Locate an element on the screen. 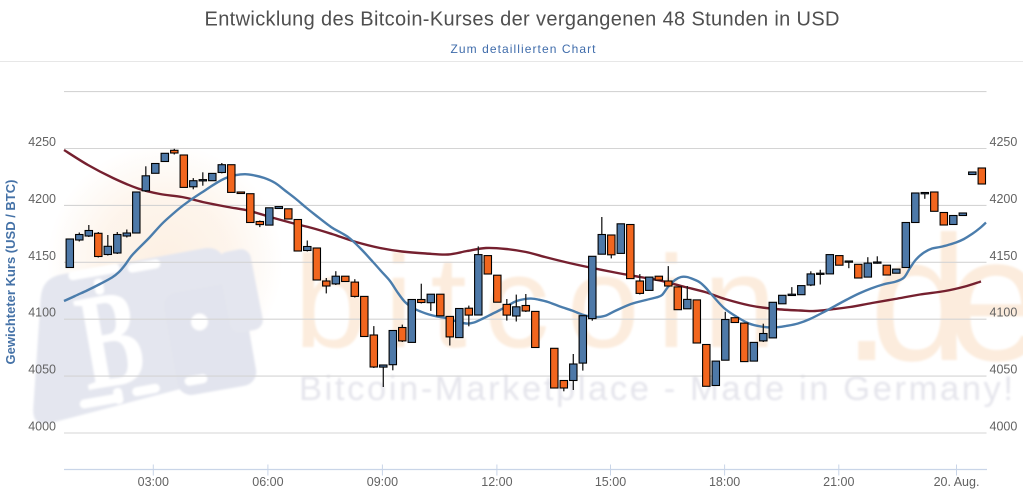 The height and width of the screenshot is (492, 1023). svg-text: 06:00 is located at coordinates (267, 482).